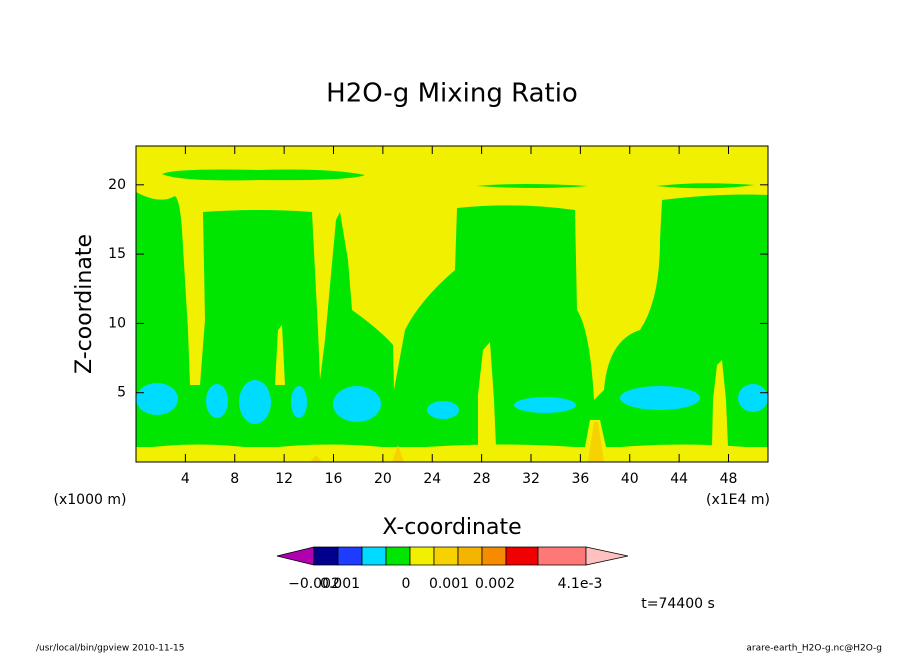 The width and height of the screenshot is (904, 654). What do you see at coordinates (406, 584) in the screenshot?
I see `colorbar-label: 0` at bounding box center [406, 584].